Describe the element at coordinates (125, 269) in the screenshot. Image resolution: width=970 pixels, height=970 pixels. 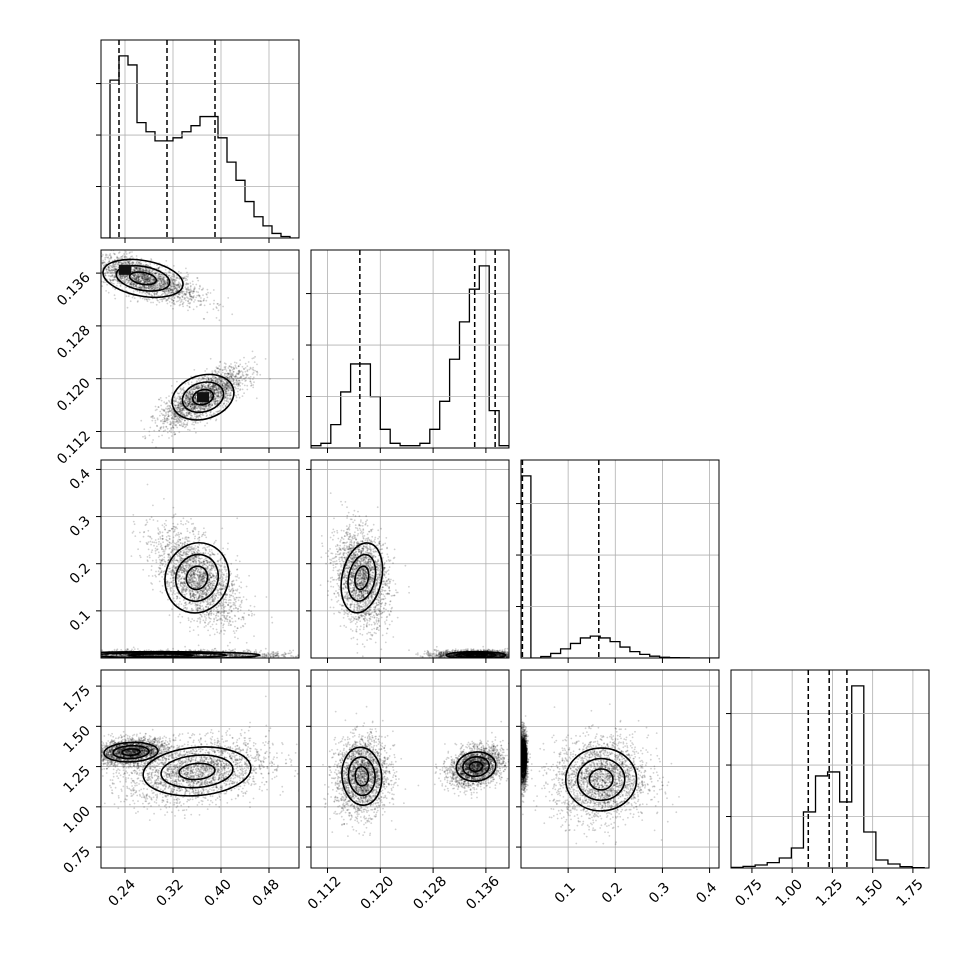
I see `density-peak` at that location.